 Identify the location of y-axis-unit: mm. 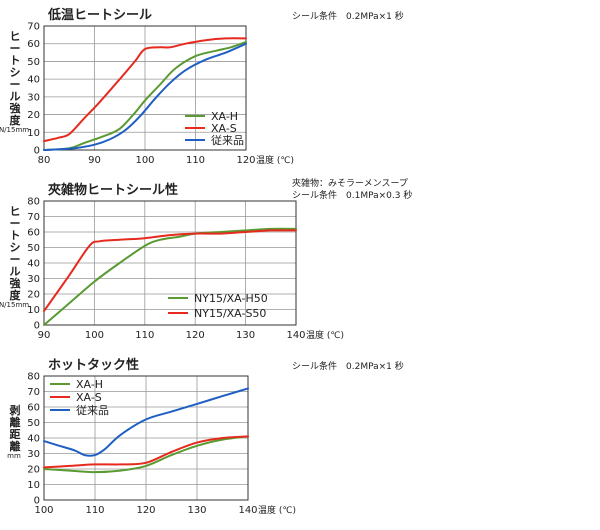
(14, 456).